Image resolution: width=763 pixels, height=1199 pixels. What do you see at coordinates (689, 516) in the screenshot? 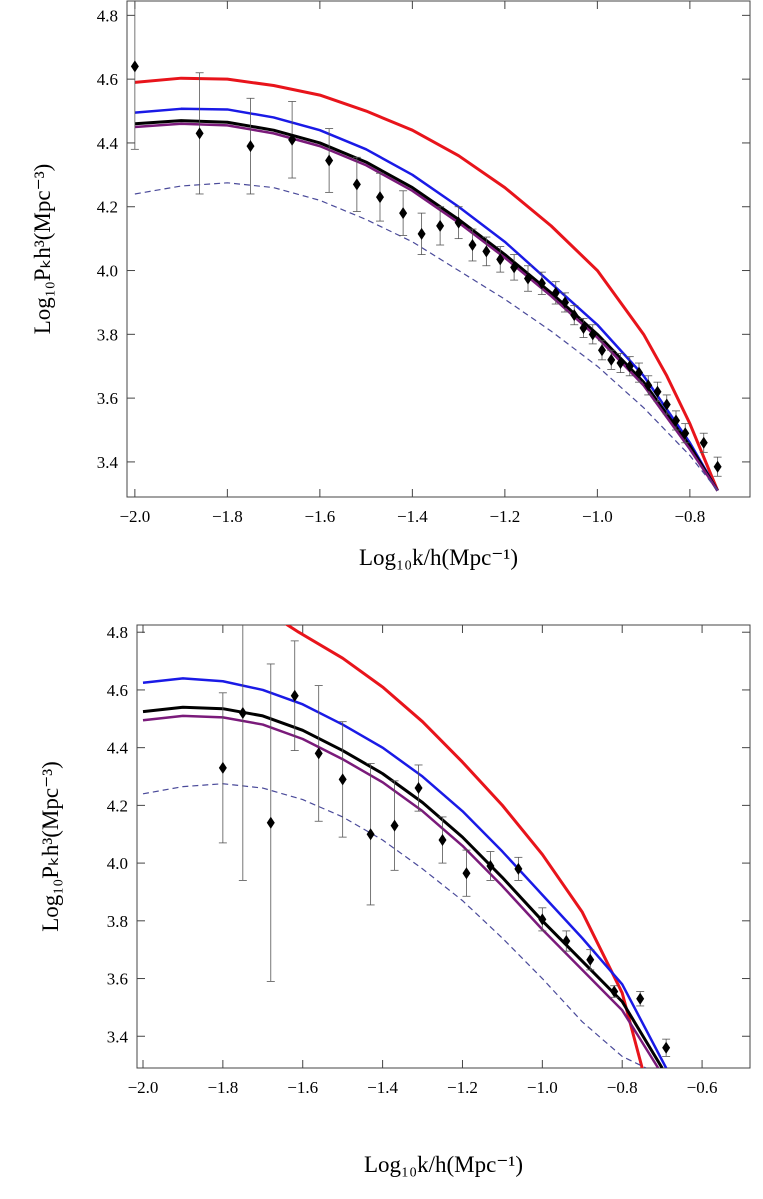
I see `x-tick-label: −0.8` at bounding box center [689, 516].